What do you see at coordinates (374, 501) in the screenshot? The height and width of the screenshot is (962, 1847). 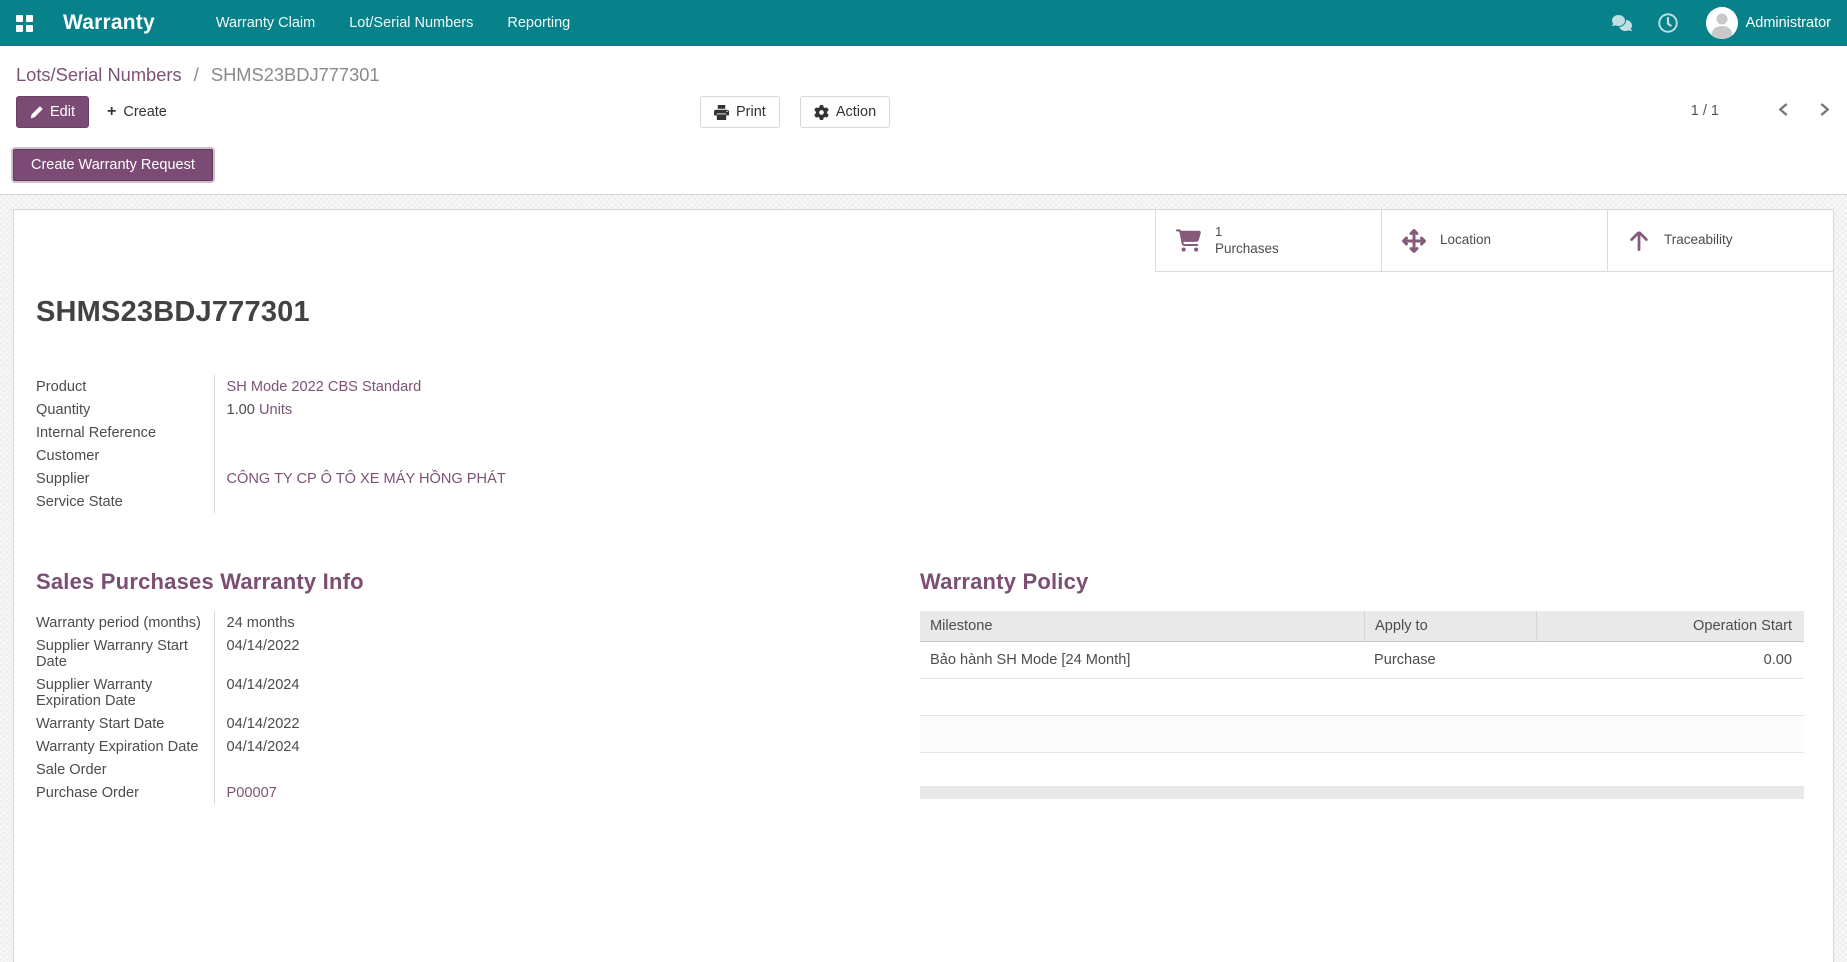 I see `field-value-service-state` at bounding box center [374, 501].